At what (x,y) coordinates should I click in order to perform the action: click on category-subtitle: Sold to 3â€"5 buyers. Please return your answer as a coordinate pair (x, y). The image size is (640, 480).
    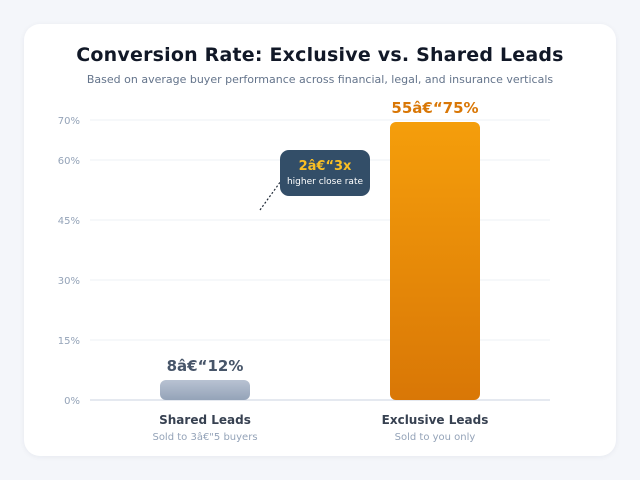
    Looking at the image, I should click on (204, 437).